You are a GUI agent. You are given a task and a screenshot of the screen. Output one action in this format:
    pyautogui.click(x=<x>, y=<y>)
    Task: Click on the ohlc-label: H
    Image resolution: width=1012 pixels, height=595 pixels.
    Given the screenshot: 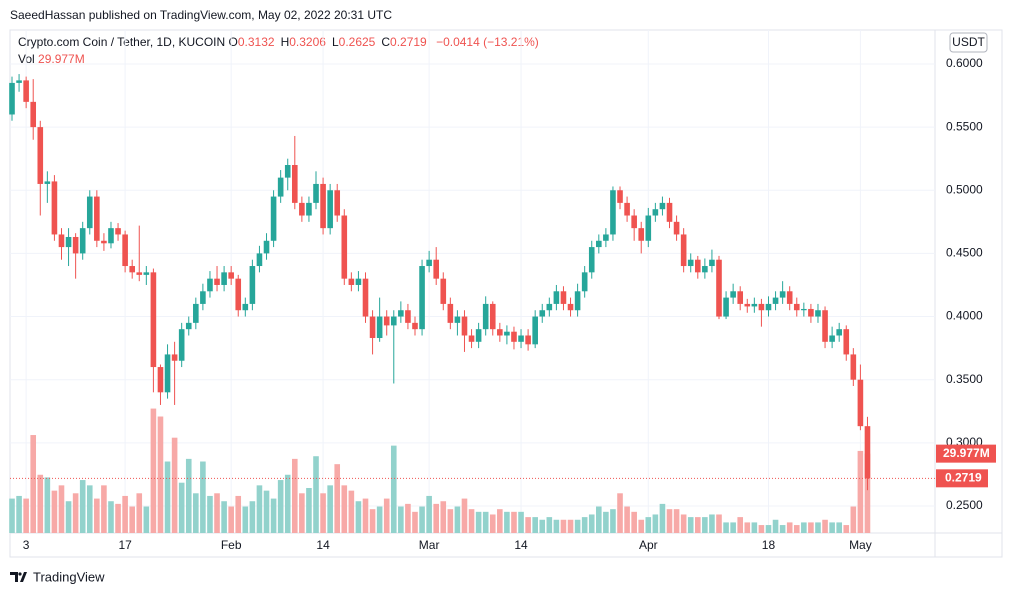 What is the action you would take?
    pyautogui.click(x=285, y=42)
    